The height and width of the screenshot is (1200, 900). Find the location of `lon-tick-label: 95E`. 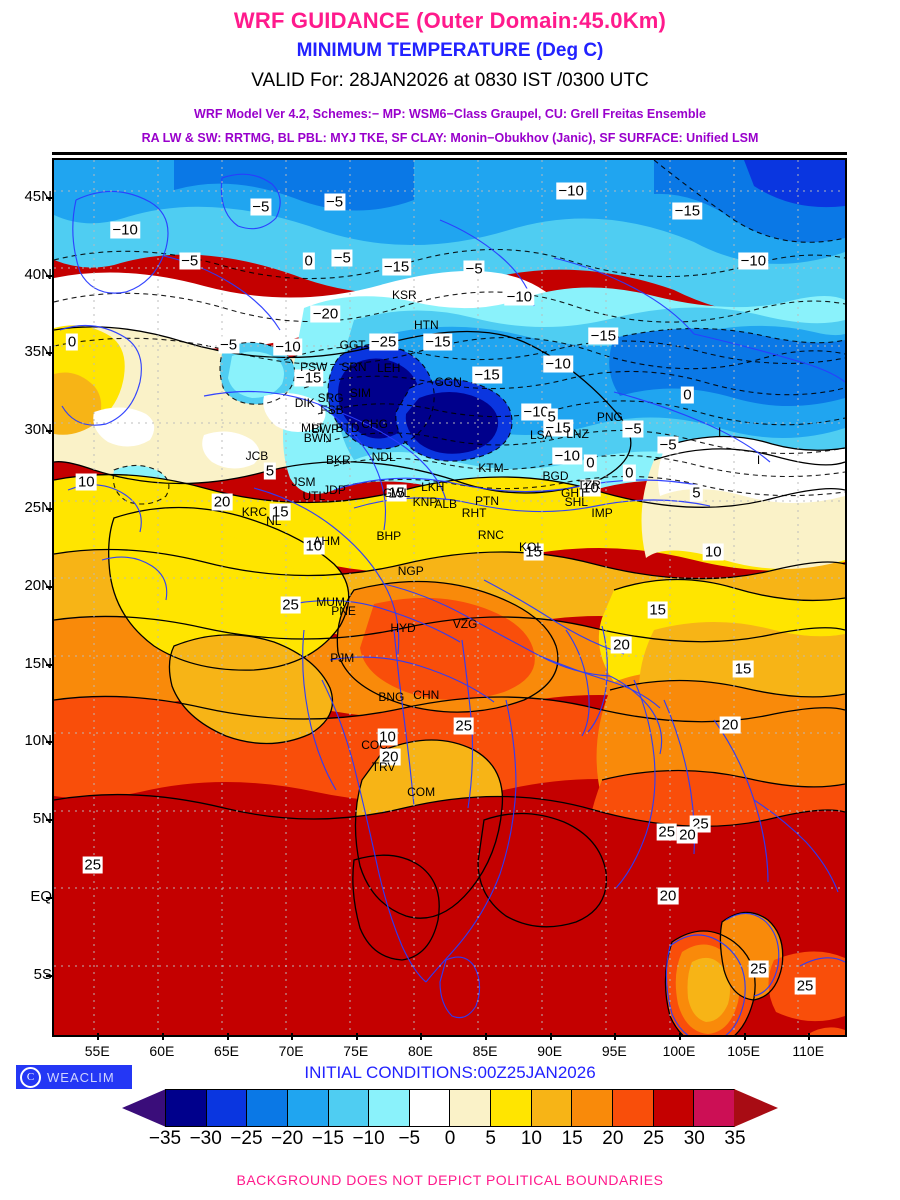

lon-tick-label: 95E is located at coordinates (614, 1051).